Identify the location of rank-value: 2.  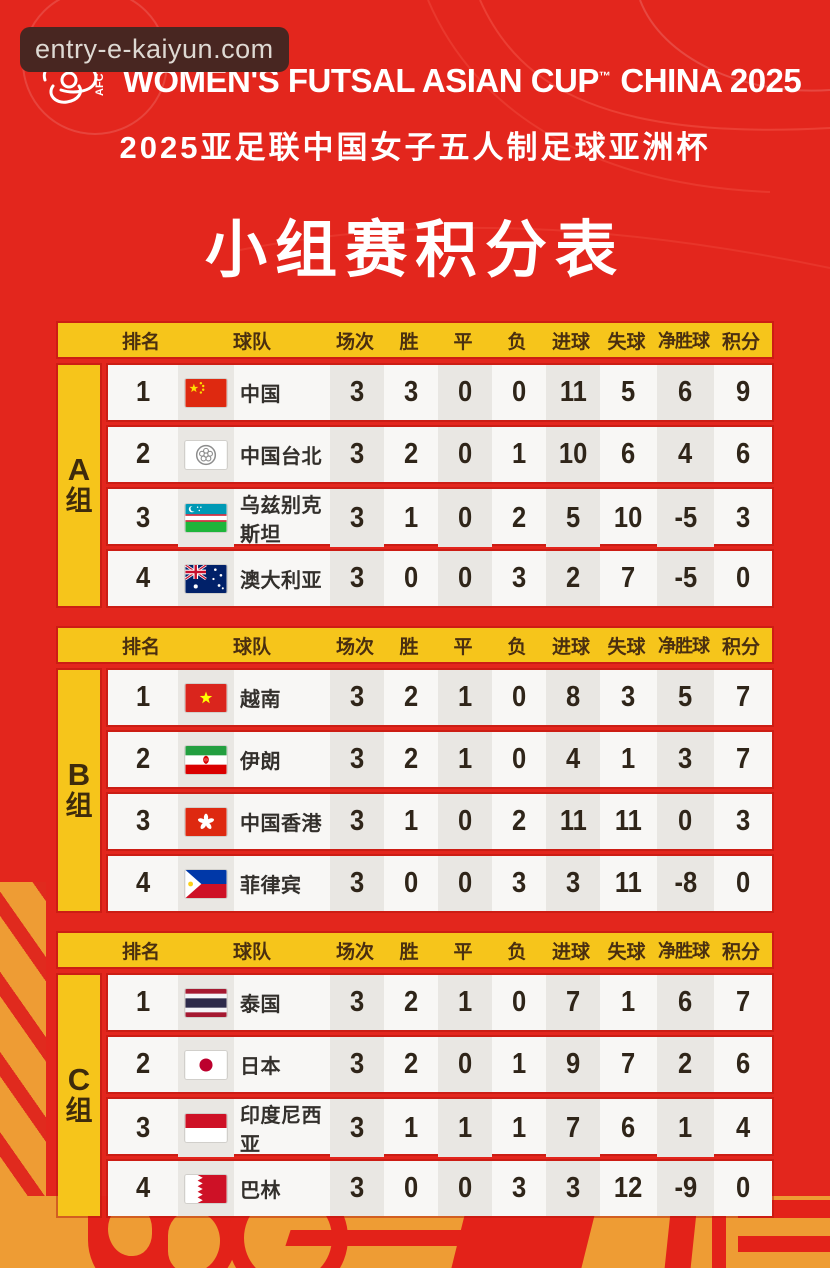
(143, 1064).